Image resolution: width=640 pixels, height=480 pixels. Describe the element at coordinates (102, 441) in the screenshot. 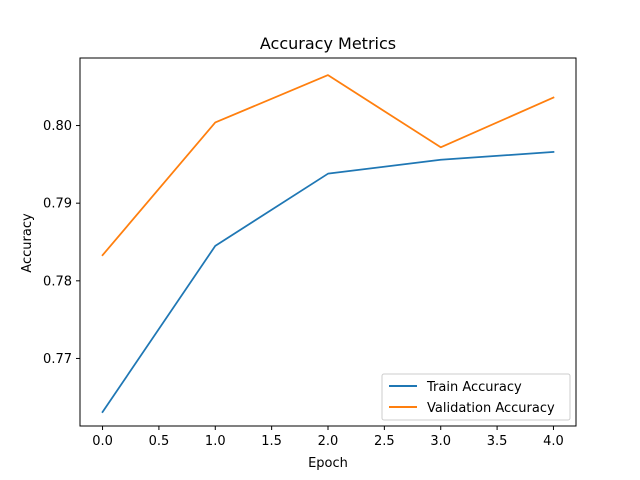

I see `x-tick-label: 0.0` at that location.